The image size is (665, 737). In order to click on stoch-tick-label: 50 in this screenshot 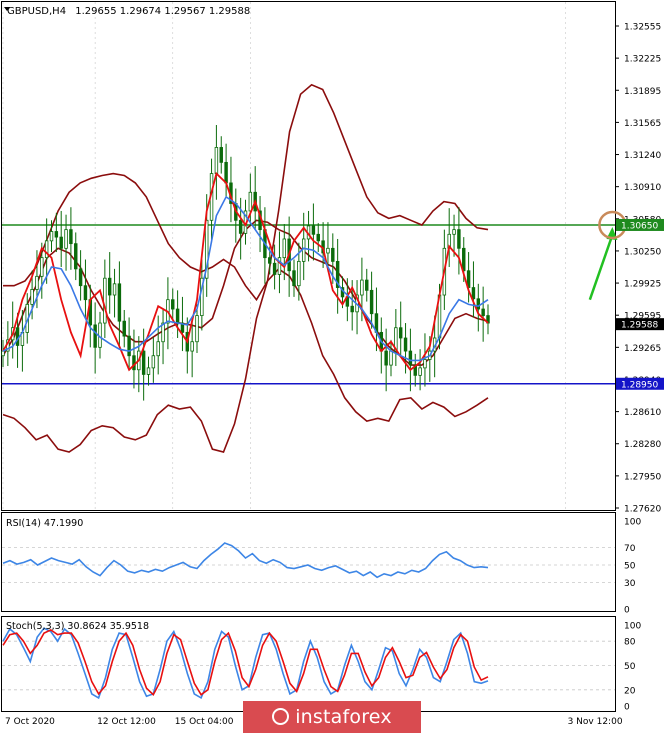, I will do `click(630, 667)`.